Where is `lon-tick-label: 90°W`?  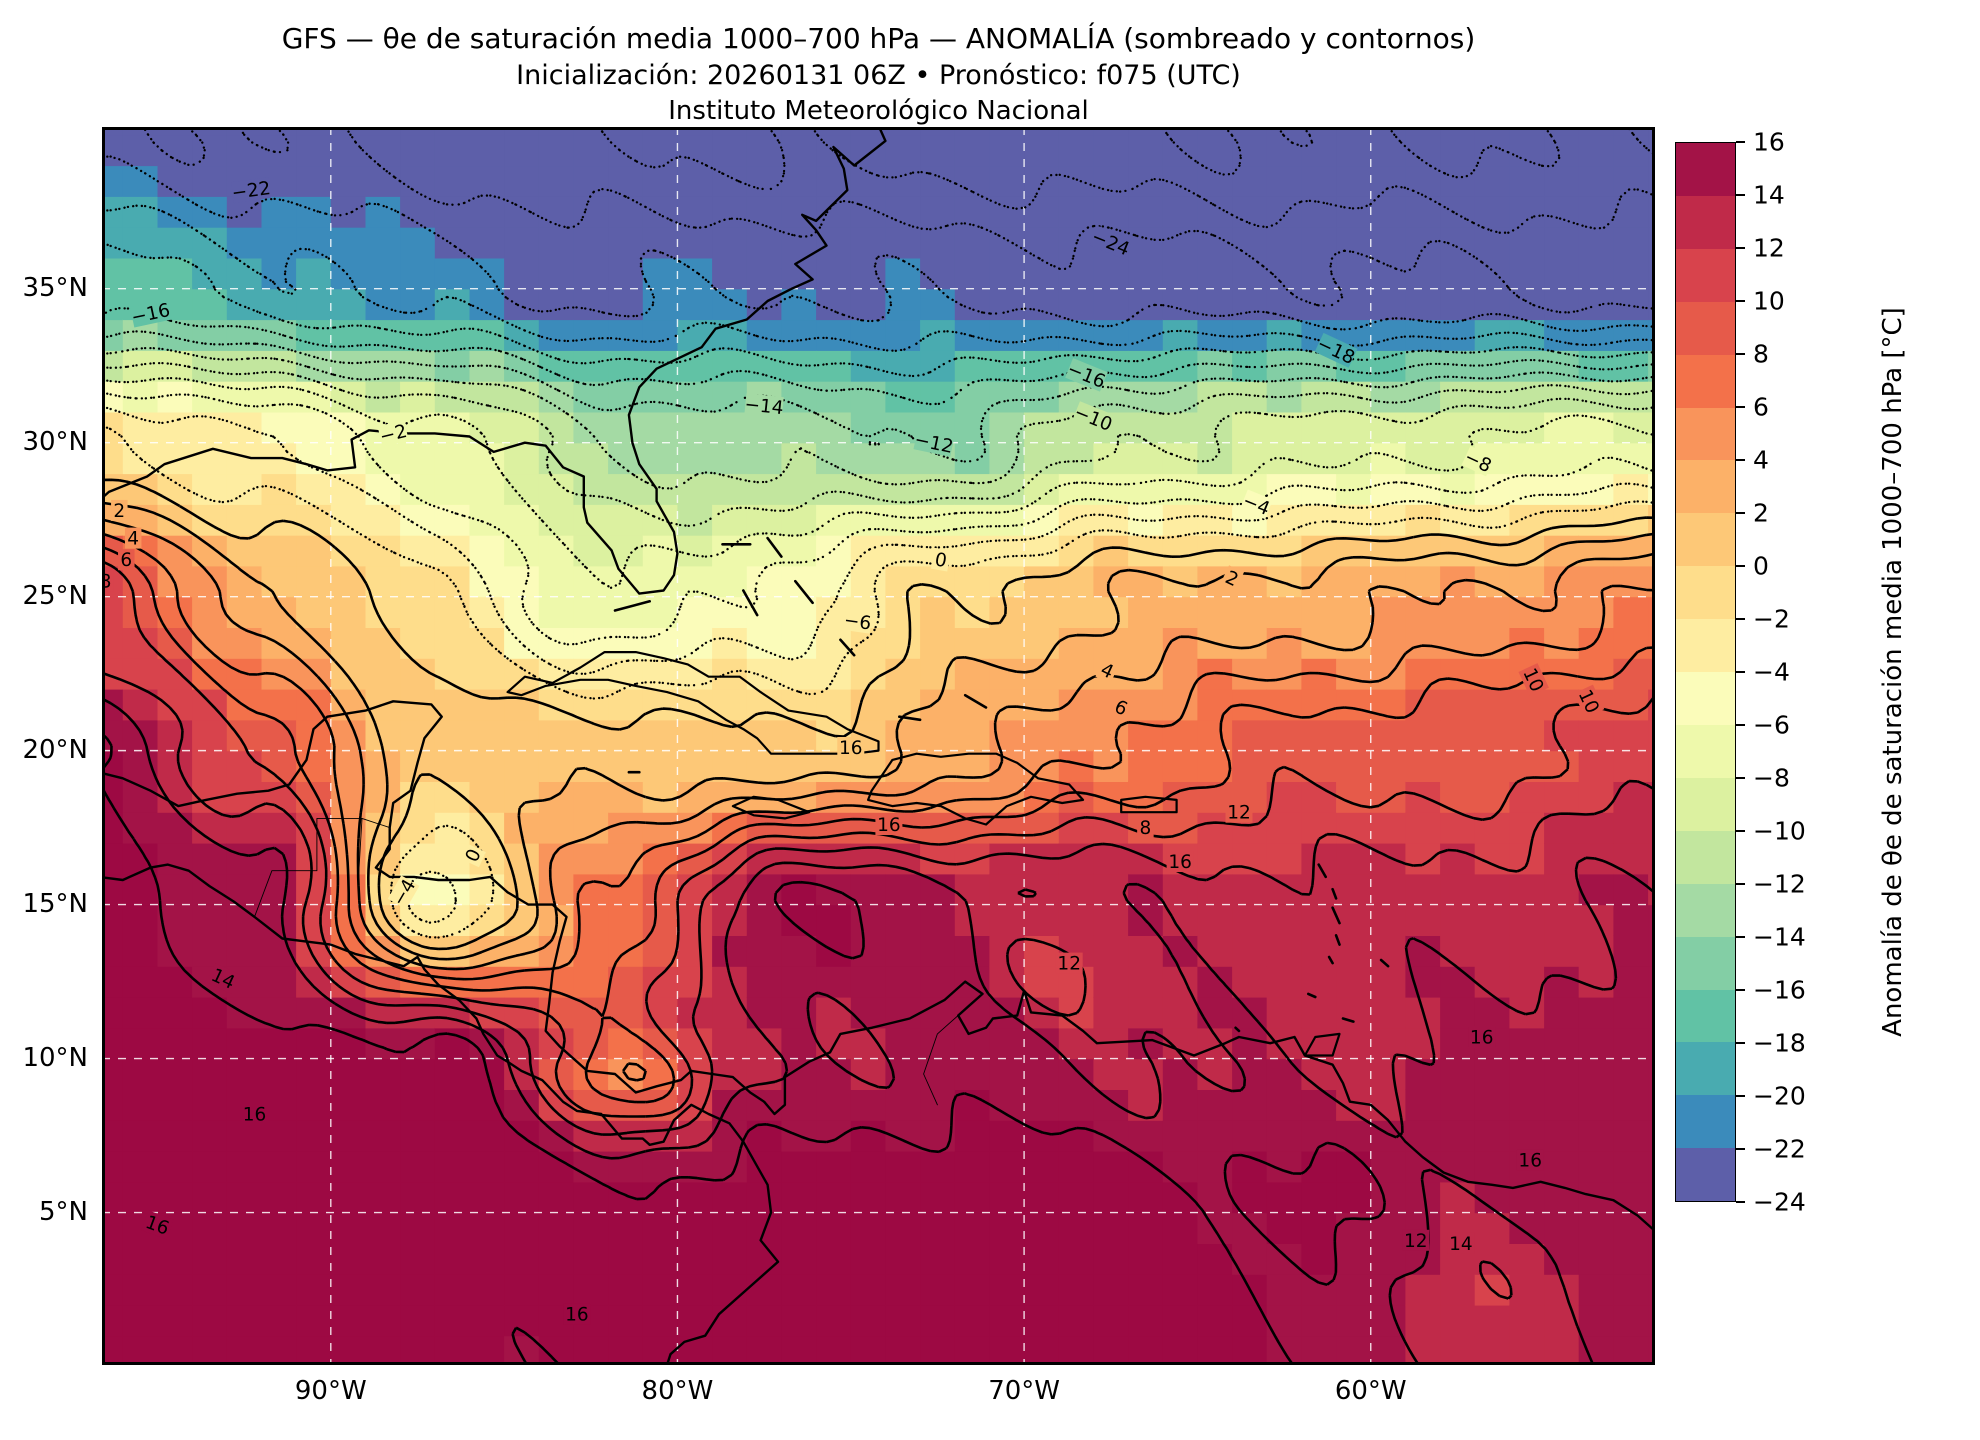 lon-tick-label: 90°W is located at coordinates (330, 1391).